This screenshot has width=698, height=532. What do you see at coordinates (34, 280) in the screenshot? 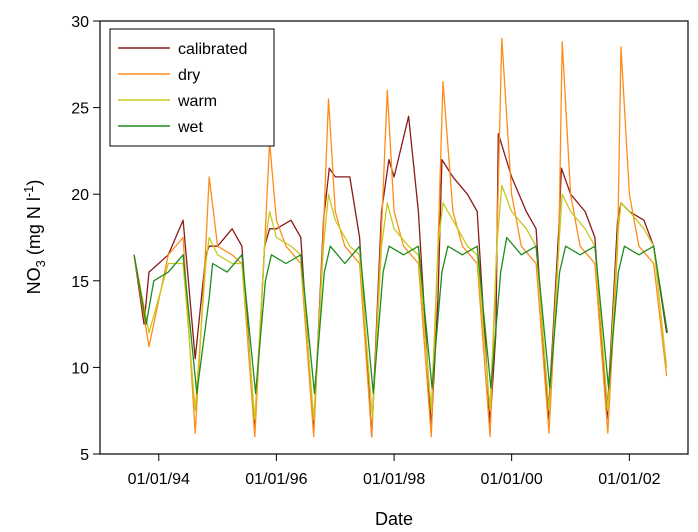
I see `y-axis-title-base: NO` at bounding box center [34, 280].